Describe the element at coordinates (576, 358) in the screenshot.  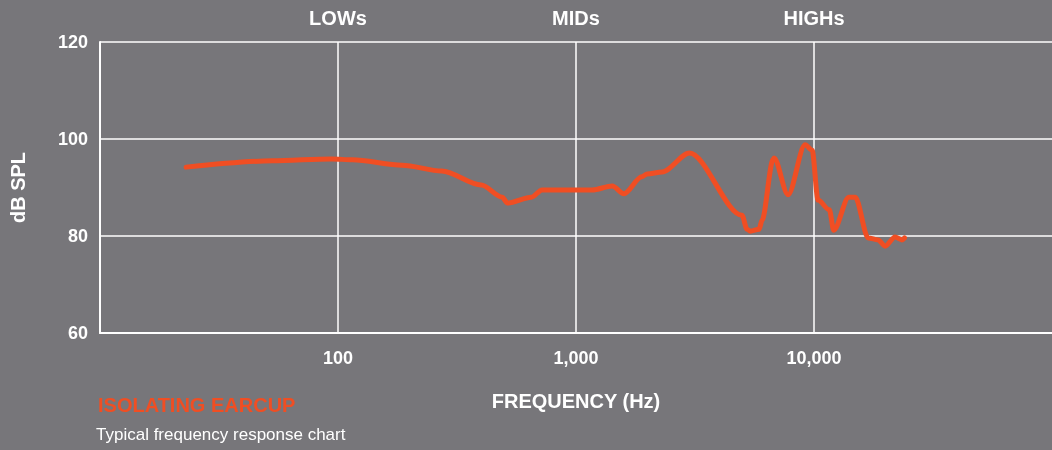
I see `x-tick-label: 1,000` at that location.